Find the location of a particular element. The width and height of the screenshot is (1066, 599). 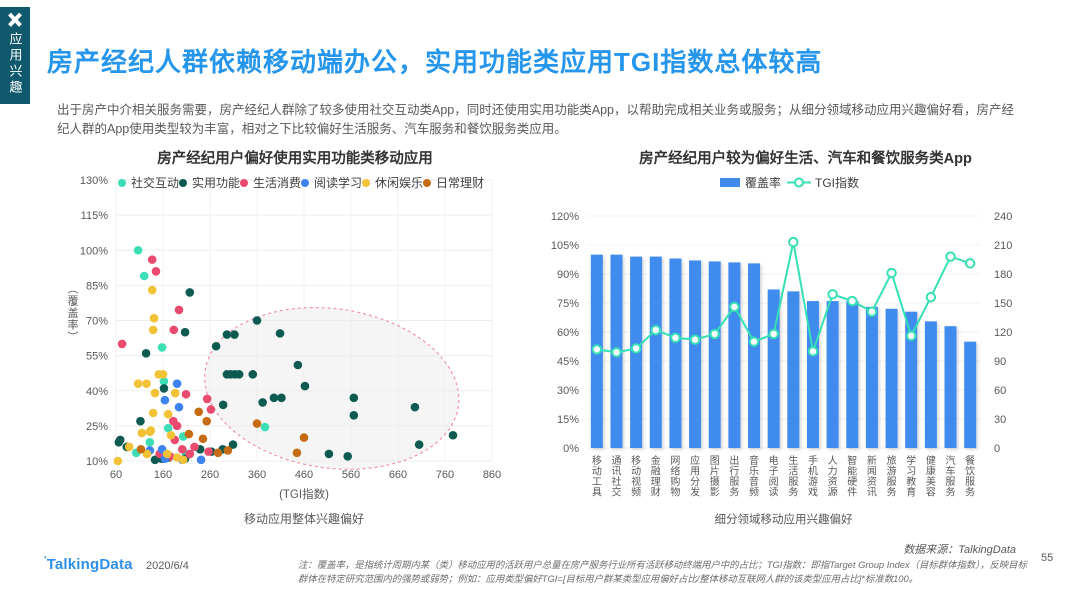

combo-chart-title: 房产经纪用户较为偏好生活、汽车和餐饮服务类App is located at coordinates (805, 159).